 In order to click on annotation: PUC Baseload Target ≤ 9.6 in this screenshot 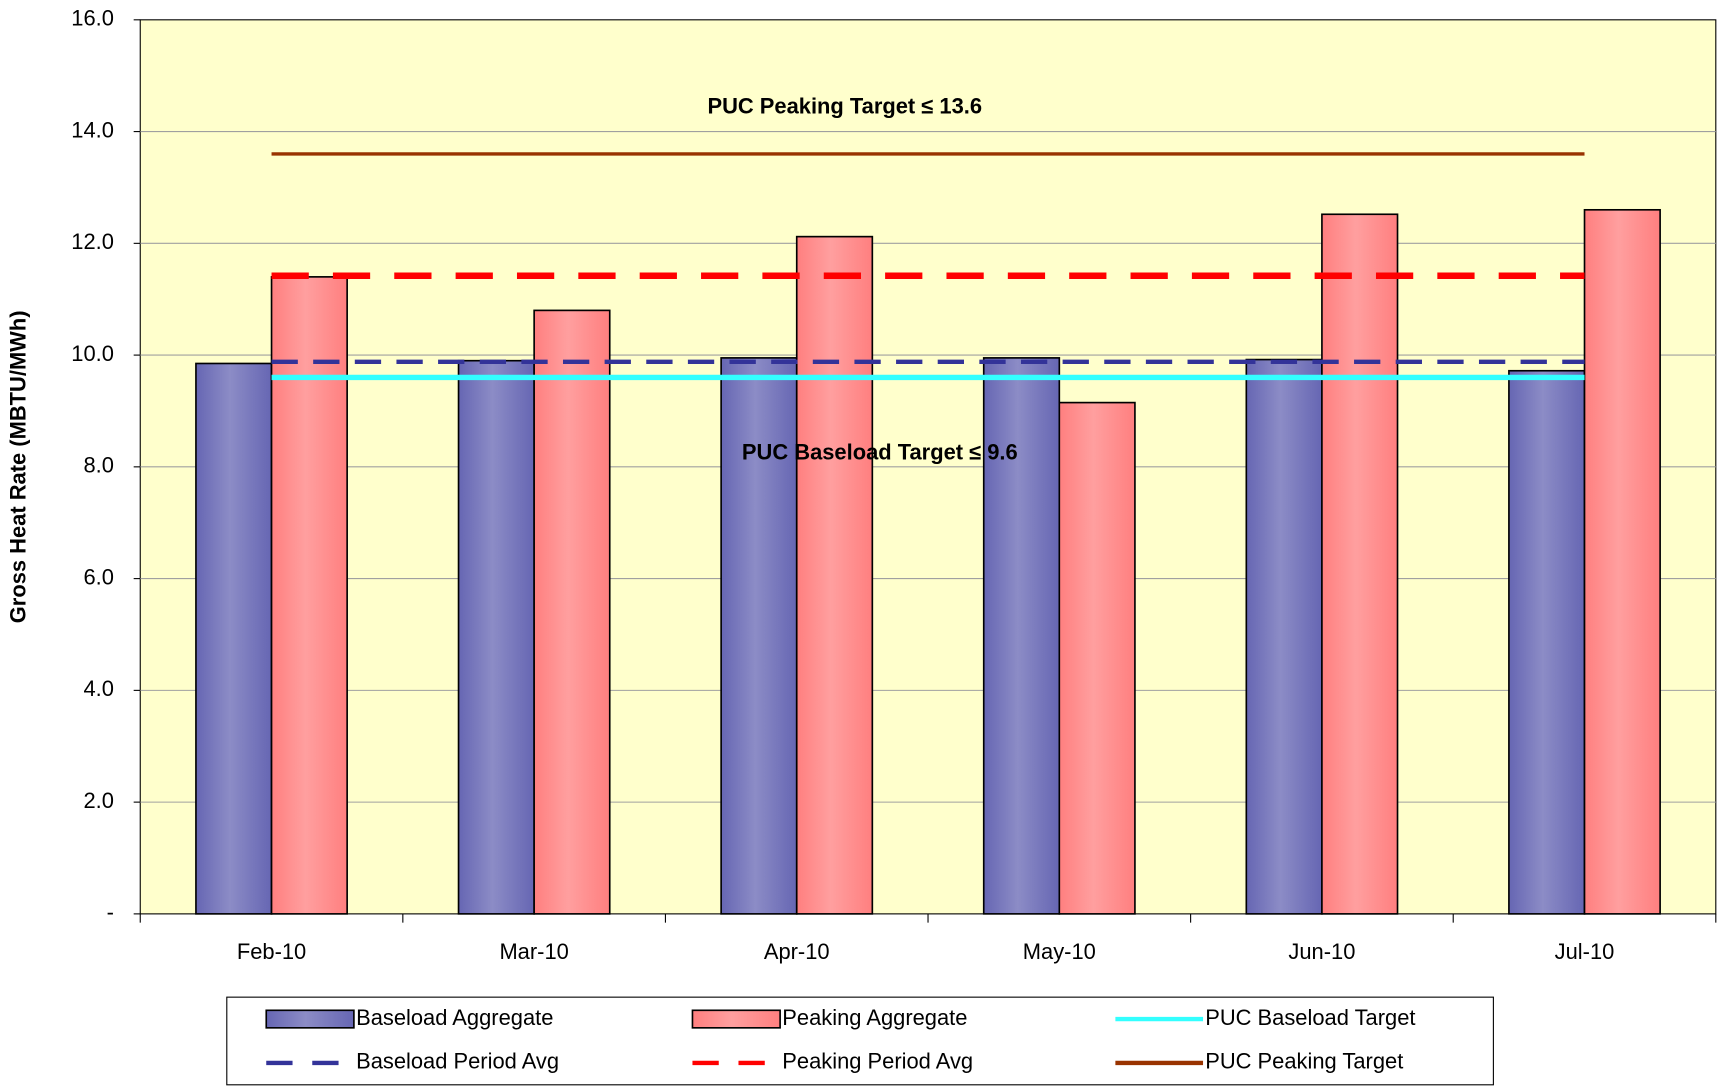, I will do `click(880, 451)`.